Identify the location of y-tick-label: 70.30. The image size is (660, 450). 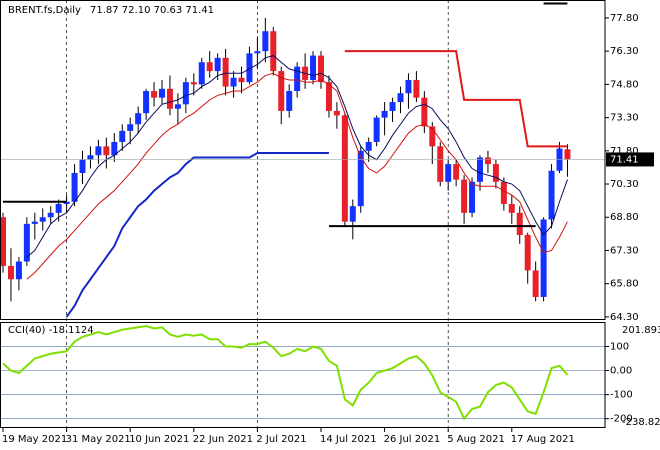
(624, 184).